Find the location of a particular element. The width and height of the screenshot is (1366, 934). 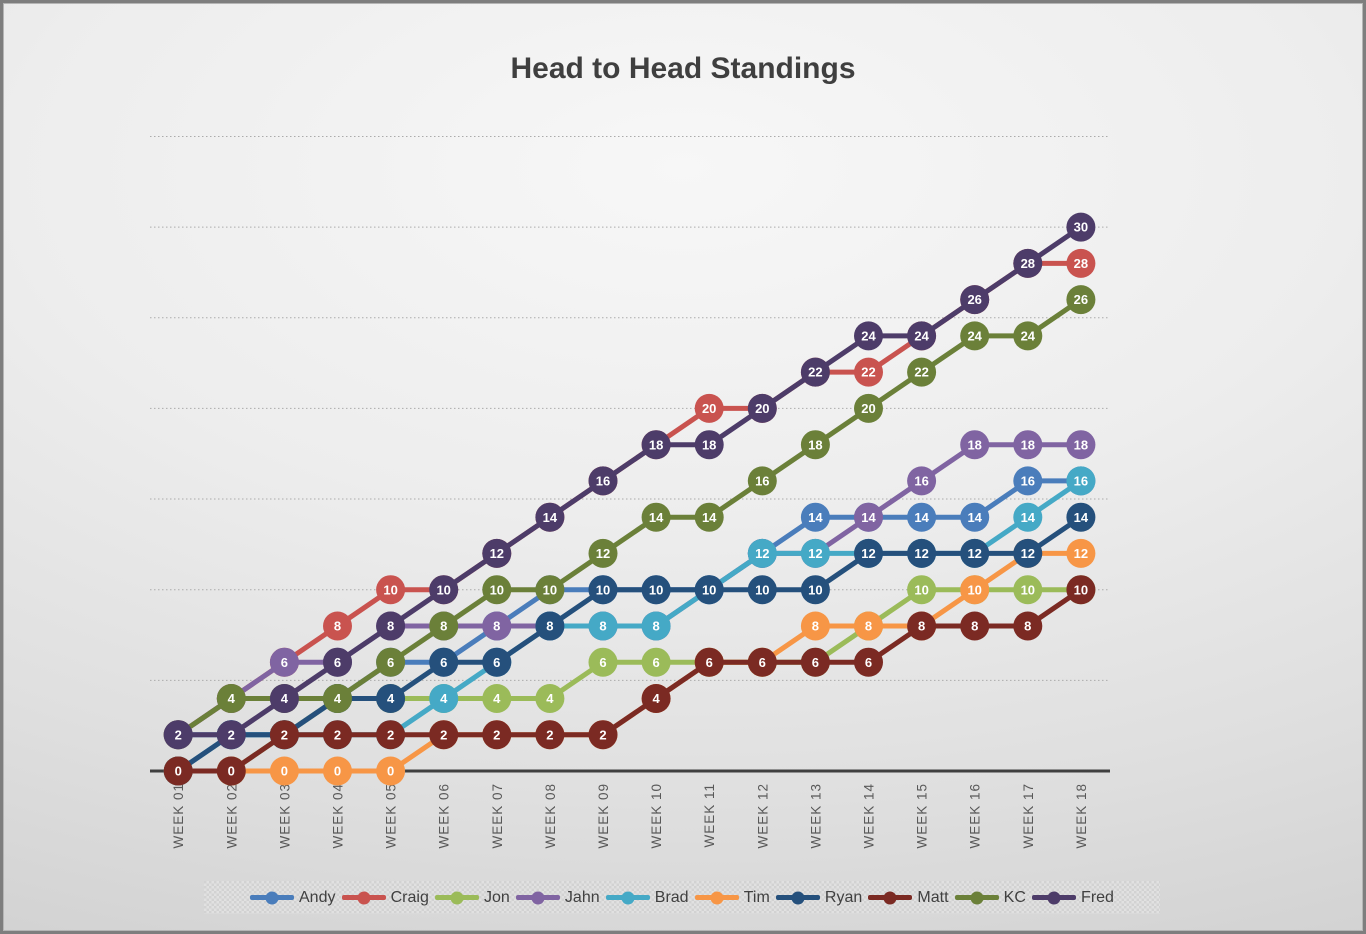

x-axis-label: WEEK 02 is located at coordinates (231, 816).